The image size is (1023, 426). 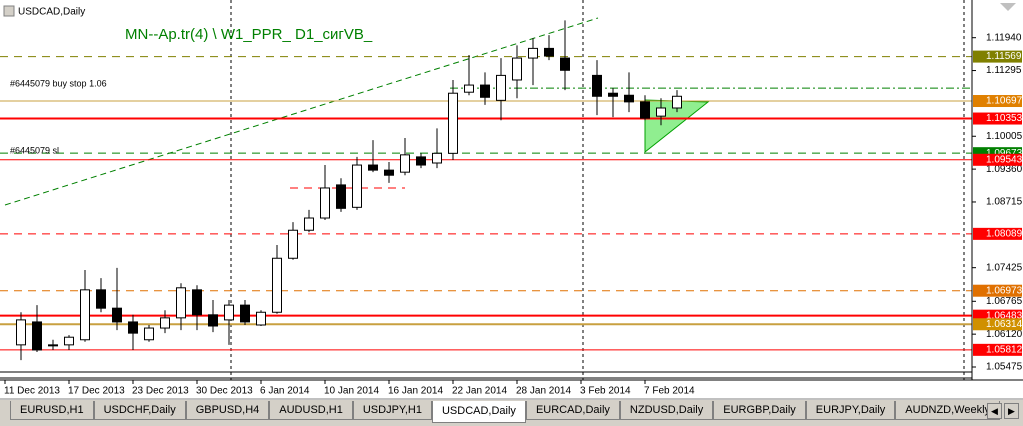 What do you see at coordinates (994, 411) in the screenshot?
I see `scroll-left: ◀` at bounding box center [994, 411].